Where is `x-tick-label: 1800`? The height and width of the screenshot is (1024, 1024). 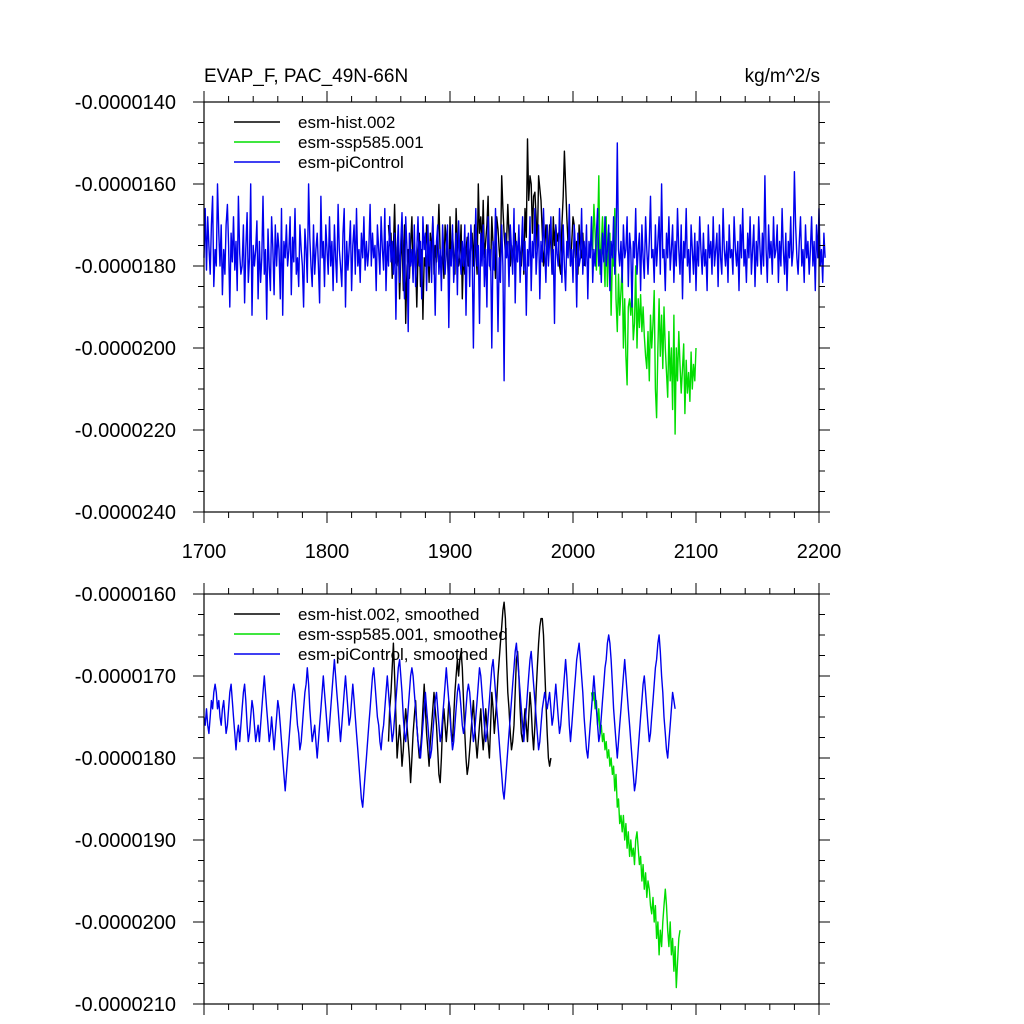
x-tick-label: 1800 is located at coordinates (327, 552).